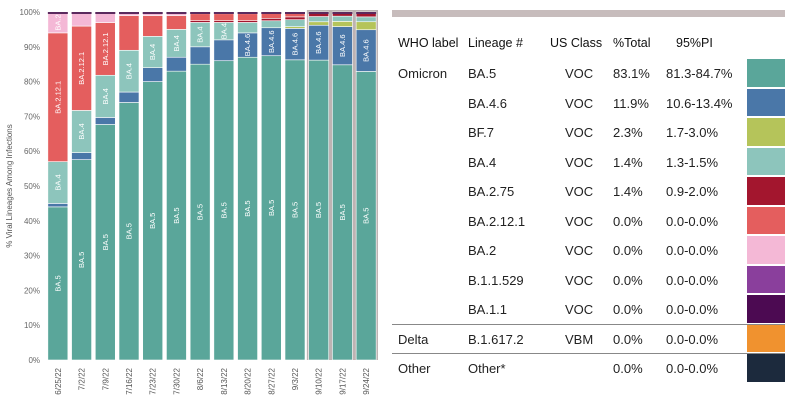 The image size is (791, 406). Describe the element at coordinates (414, 368) in the screenshot. I see `legend-who-label: Other` at that location.